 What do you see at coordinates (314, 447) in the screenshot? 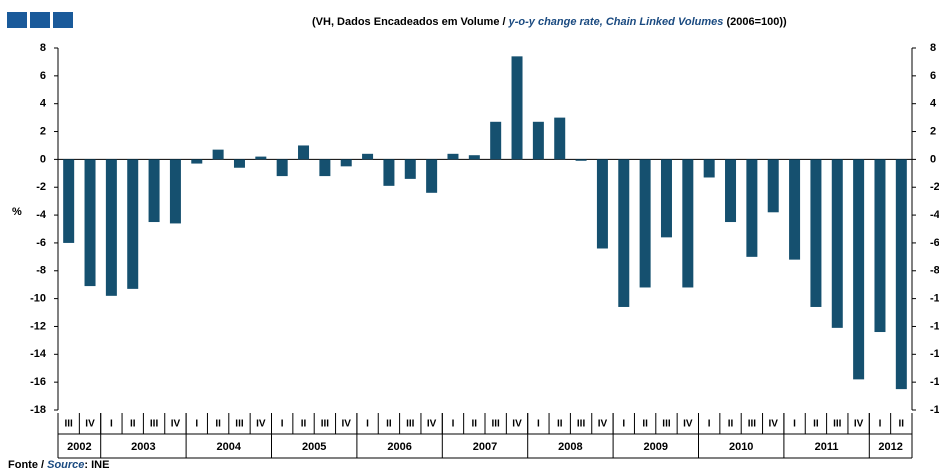
I see `year-label: 2005` at bounding box center [314, 447].